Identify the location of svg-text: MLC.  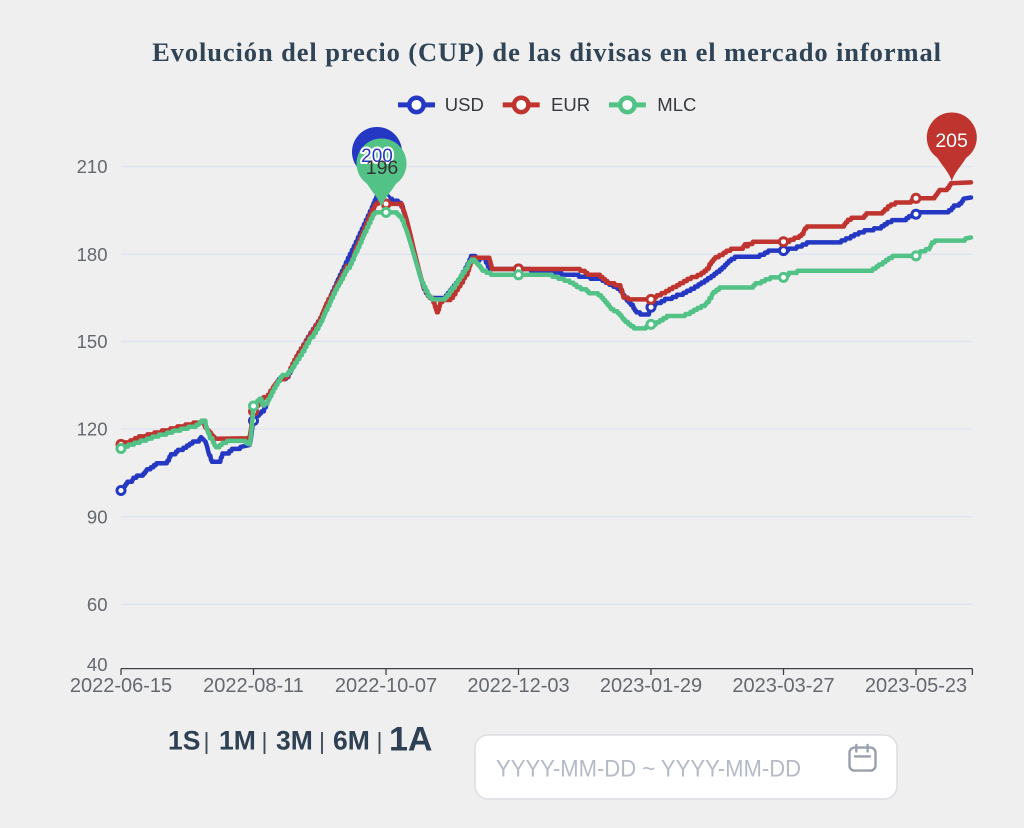
(676, 104).